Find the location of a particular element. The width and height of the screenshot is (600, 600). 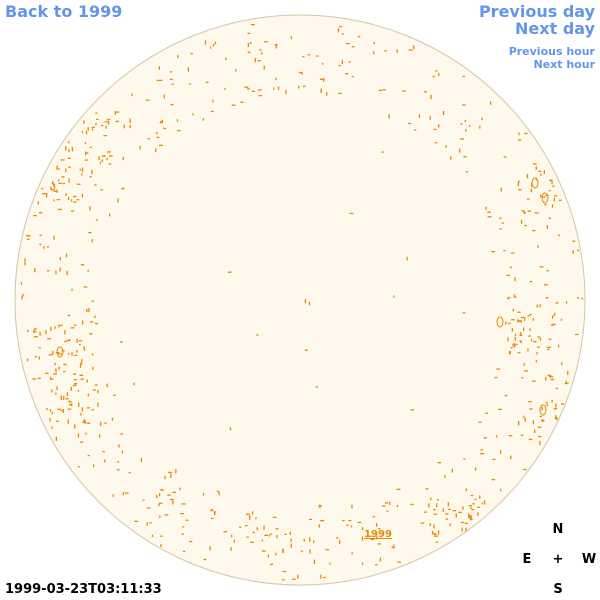

back-to-year-link: Back to 1999 is located at coordinates (64, 11).